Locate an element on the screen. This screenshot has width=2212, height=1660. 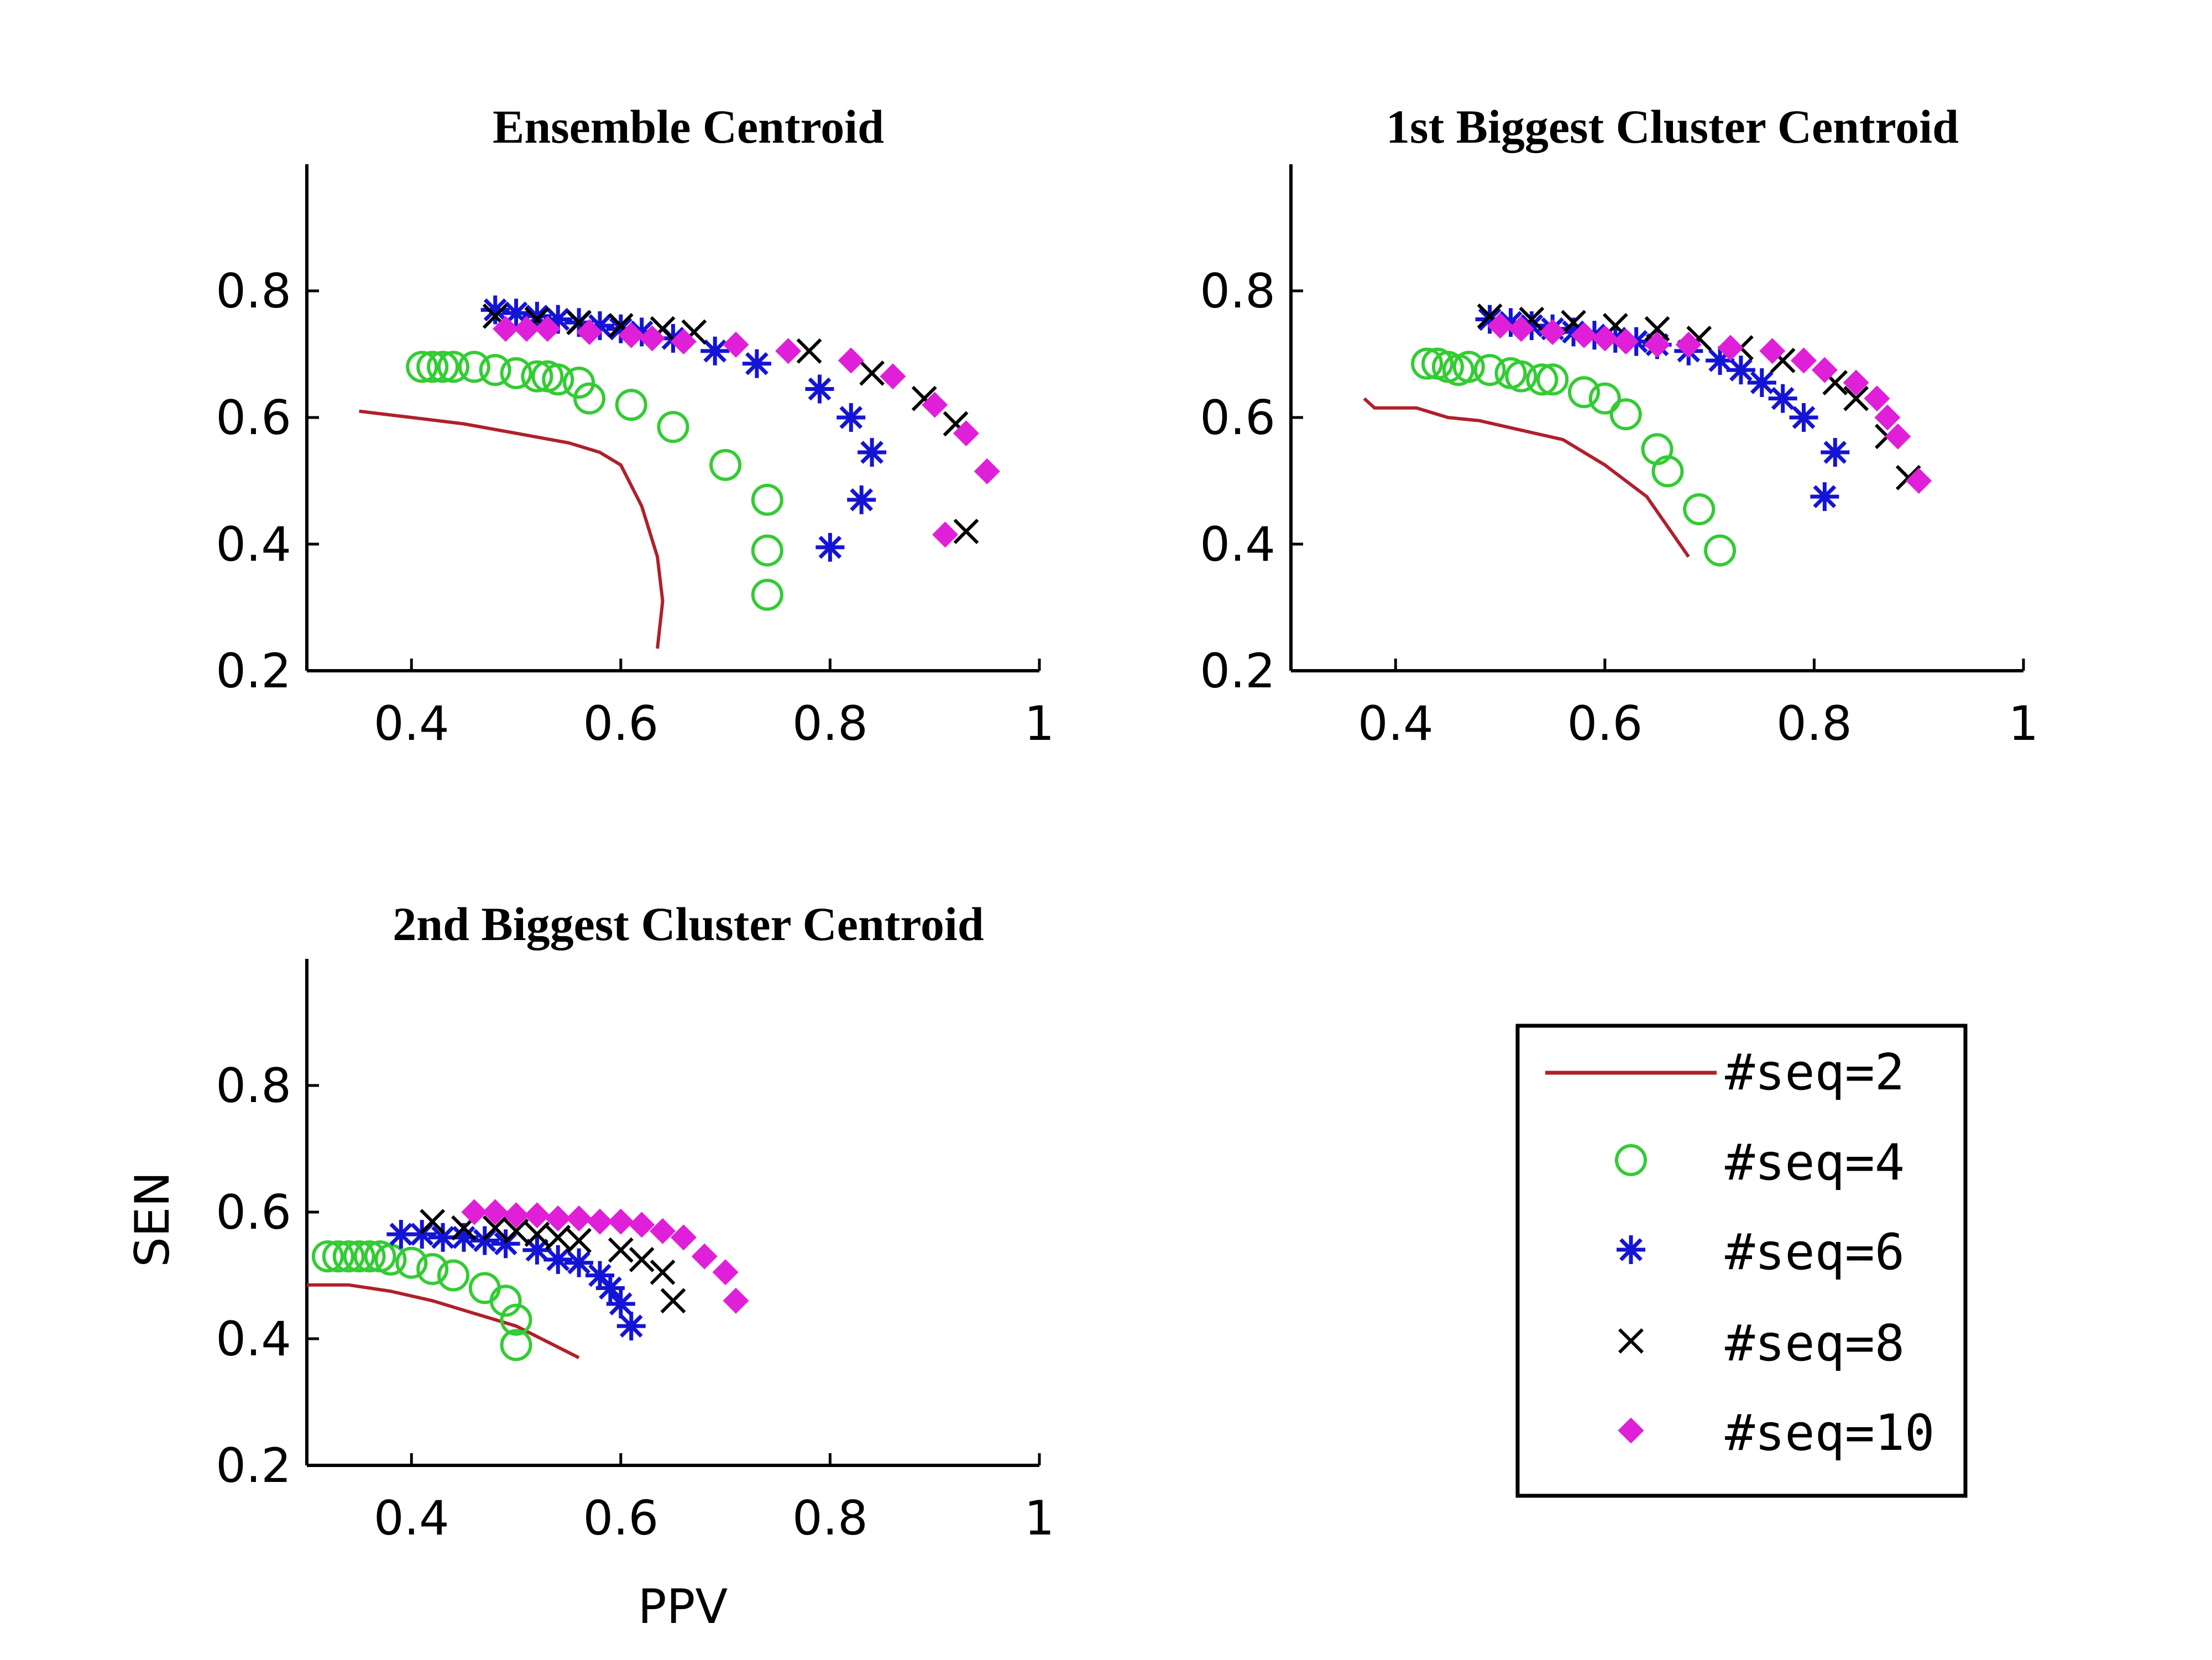
x-tick-label: 0.8 is located at coordinates (830, 723).